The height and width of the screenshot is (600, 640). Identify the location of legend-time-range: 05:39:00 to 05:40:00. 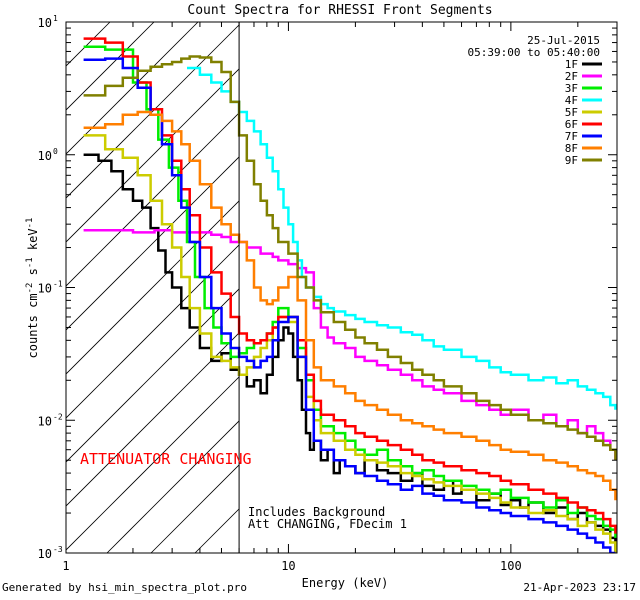
(534, 52).